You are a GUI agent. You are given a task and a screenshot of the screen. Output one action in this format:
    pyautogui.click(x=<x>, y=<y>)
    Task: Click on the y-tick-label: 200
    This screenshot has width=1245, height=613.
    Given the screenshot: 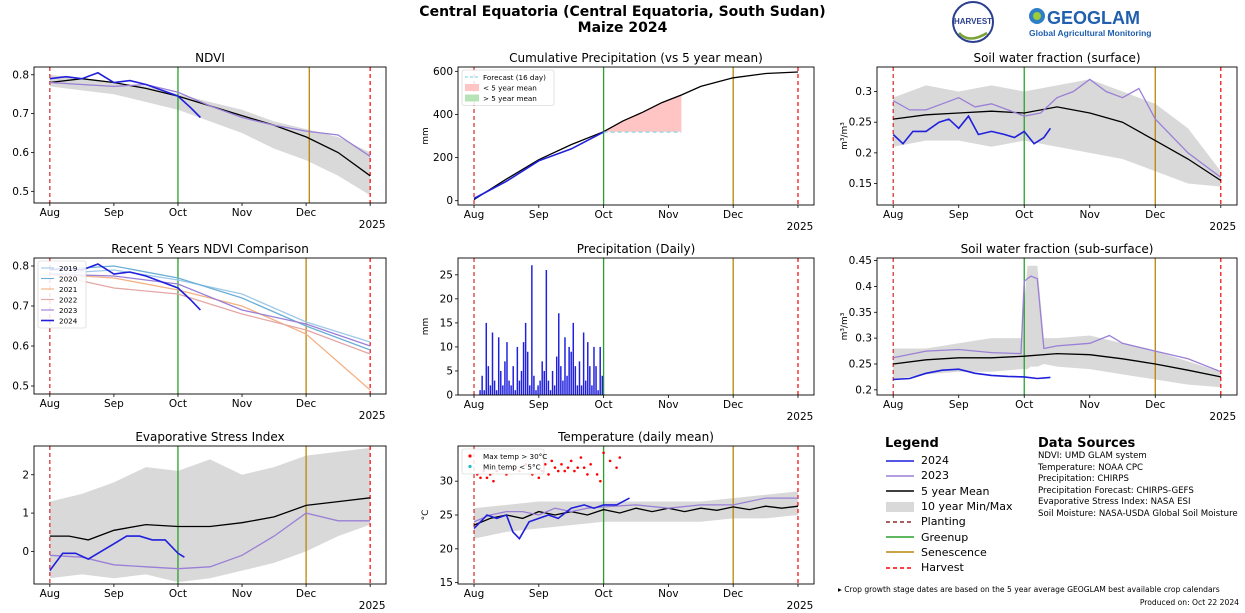 What is the action you would take?
    pyautogui.click(x=443, y=158)
    